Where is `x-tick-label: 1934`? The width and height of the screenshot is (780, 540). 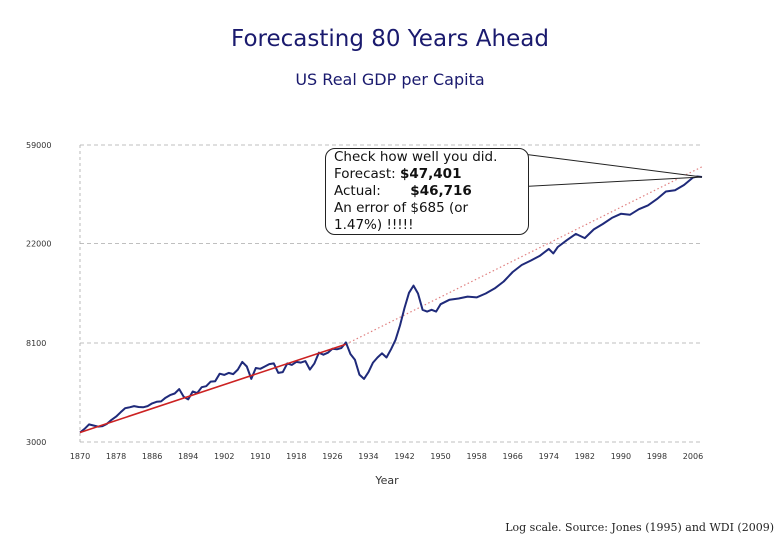
x-tick-label: 1934 is located at coordinates (368, 456).